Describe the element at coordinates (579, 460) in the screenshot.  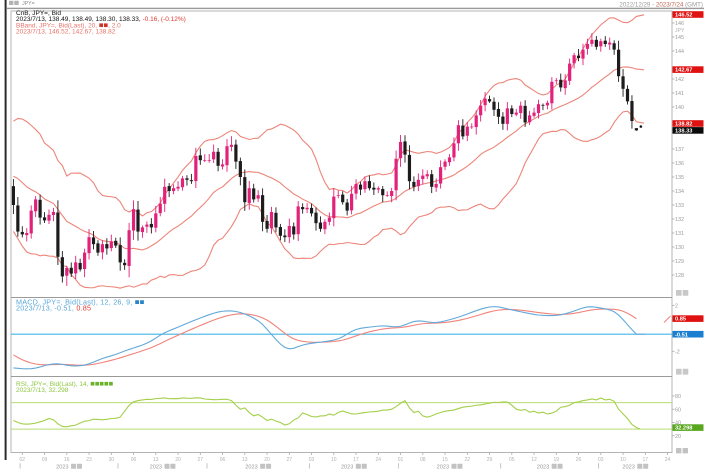
I see `svg-text: 26` at that location.